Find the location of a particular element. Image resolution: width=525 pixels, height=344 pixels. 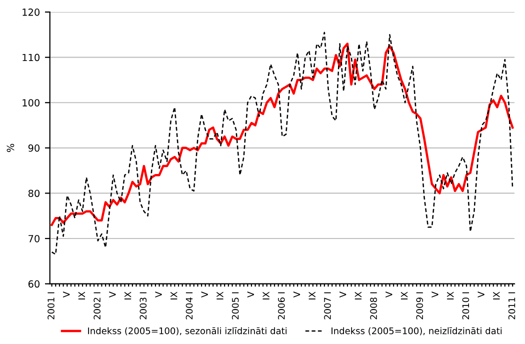

y-tick-label: 70 is located at coordinates (34, 238).